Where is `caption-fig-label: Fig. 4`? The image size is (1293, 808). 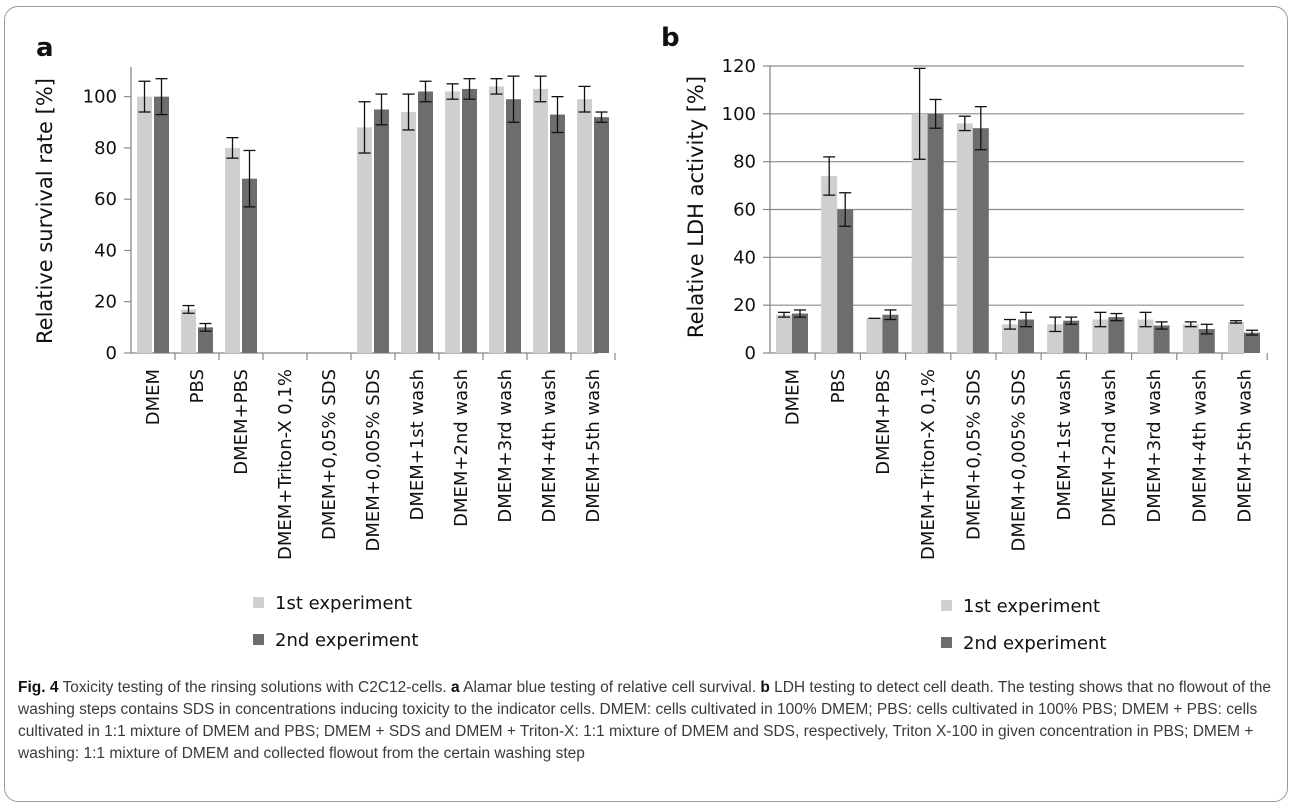 caption-fig-label: Fig. 4 is located at coordinates (38, 687).